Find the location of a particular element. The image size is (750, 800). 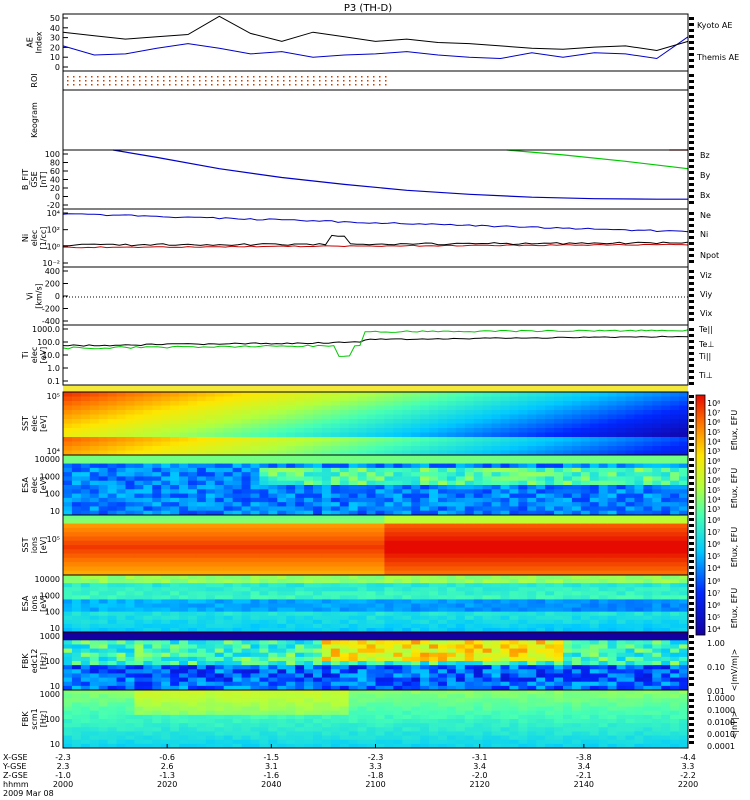

ylabel-esa_e: ESA is located at coordinates (25, 485).